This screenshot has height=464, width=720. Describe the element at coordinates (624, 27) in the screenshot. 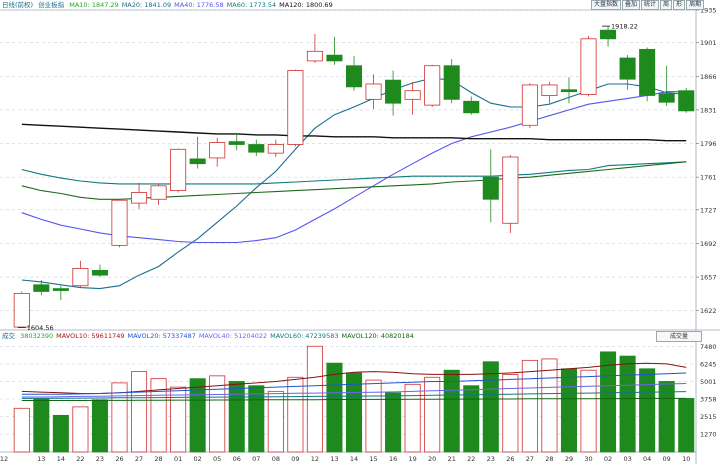

I see `high-price-annotation: 1918.22` at that location.